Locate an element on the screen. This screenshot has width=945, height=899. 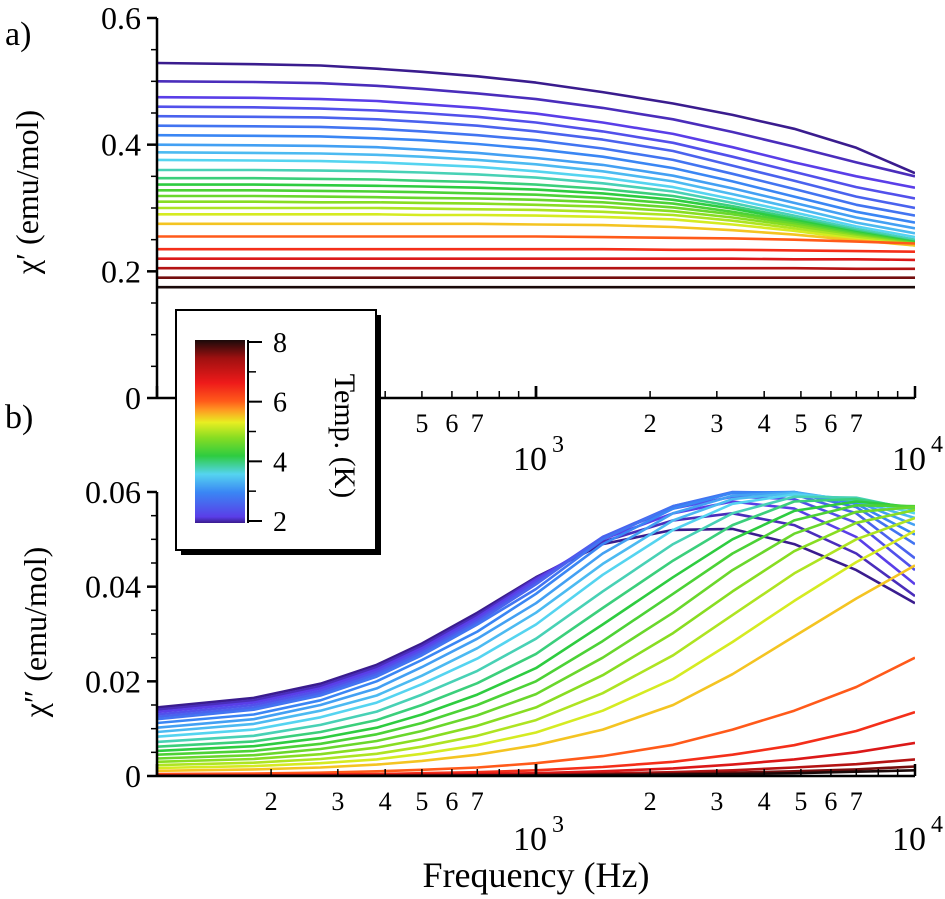
panel-b-series-line is located at coordinates (536, 716).